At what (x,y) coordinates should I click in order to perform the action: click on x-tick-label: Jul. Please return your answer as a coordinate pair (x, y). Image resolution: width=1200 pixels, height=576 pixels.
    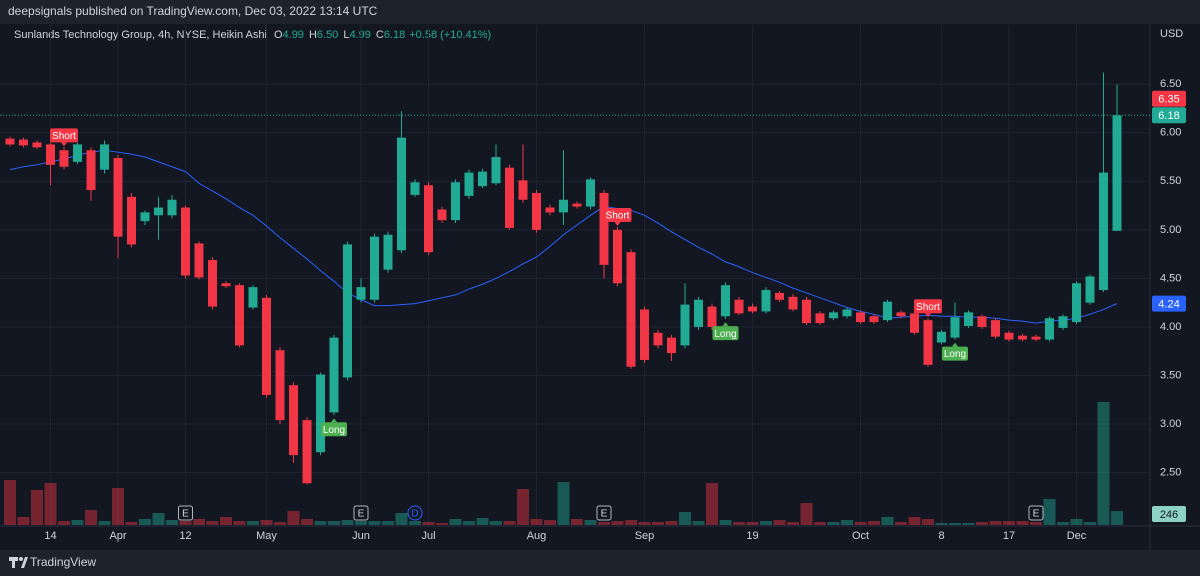
    Looking at the image, I should click on (428, 536).